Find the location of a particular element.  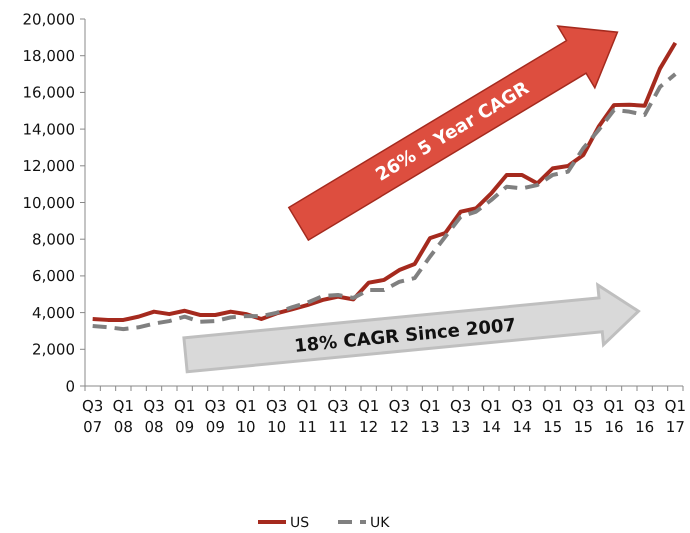

x-tick-label: Q1 16 is located at coordinates (614, 416).